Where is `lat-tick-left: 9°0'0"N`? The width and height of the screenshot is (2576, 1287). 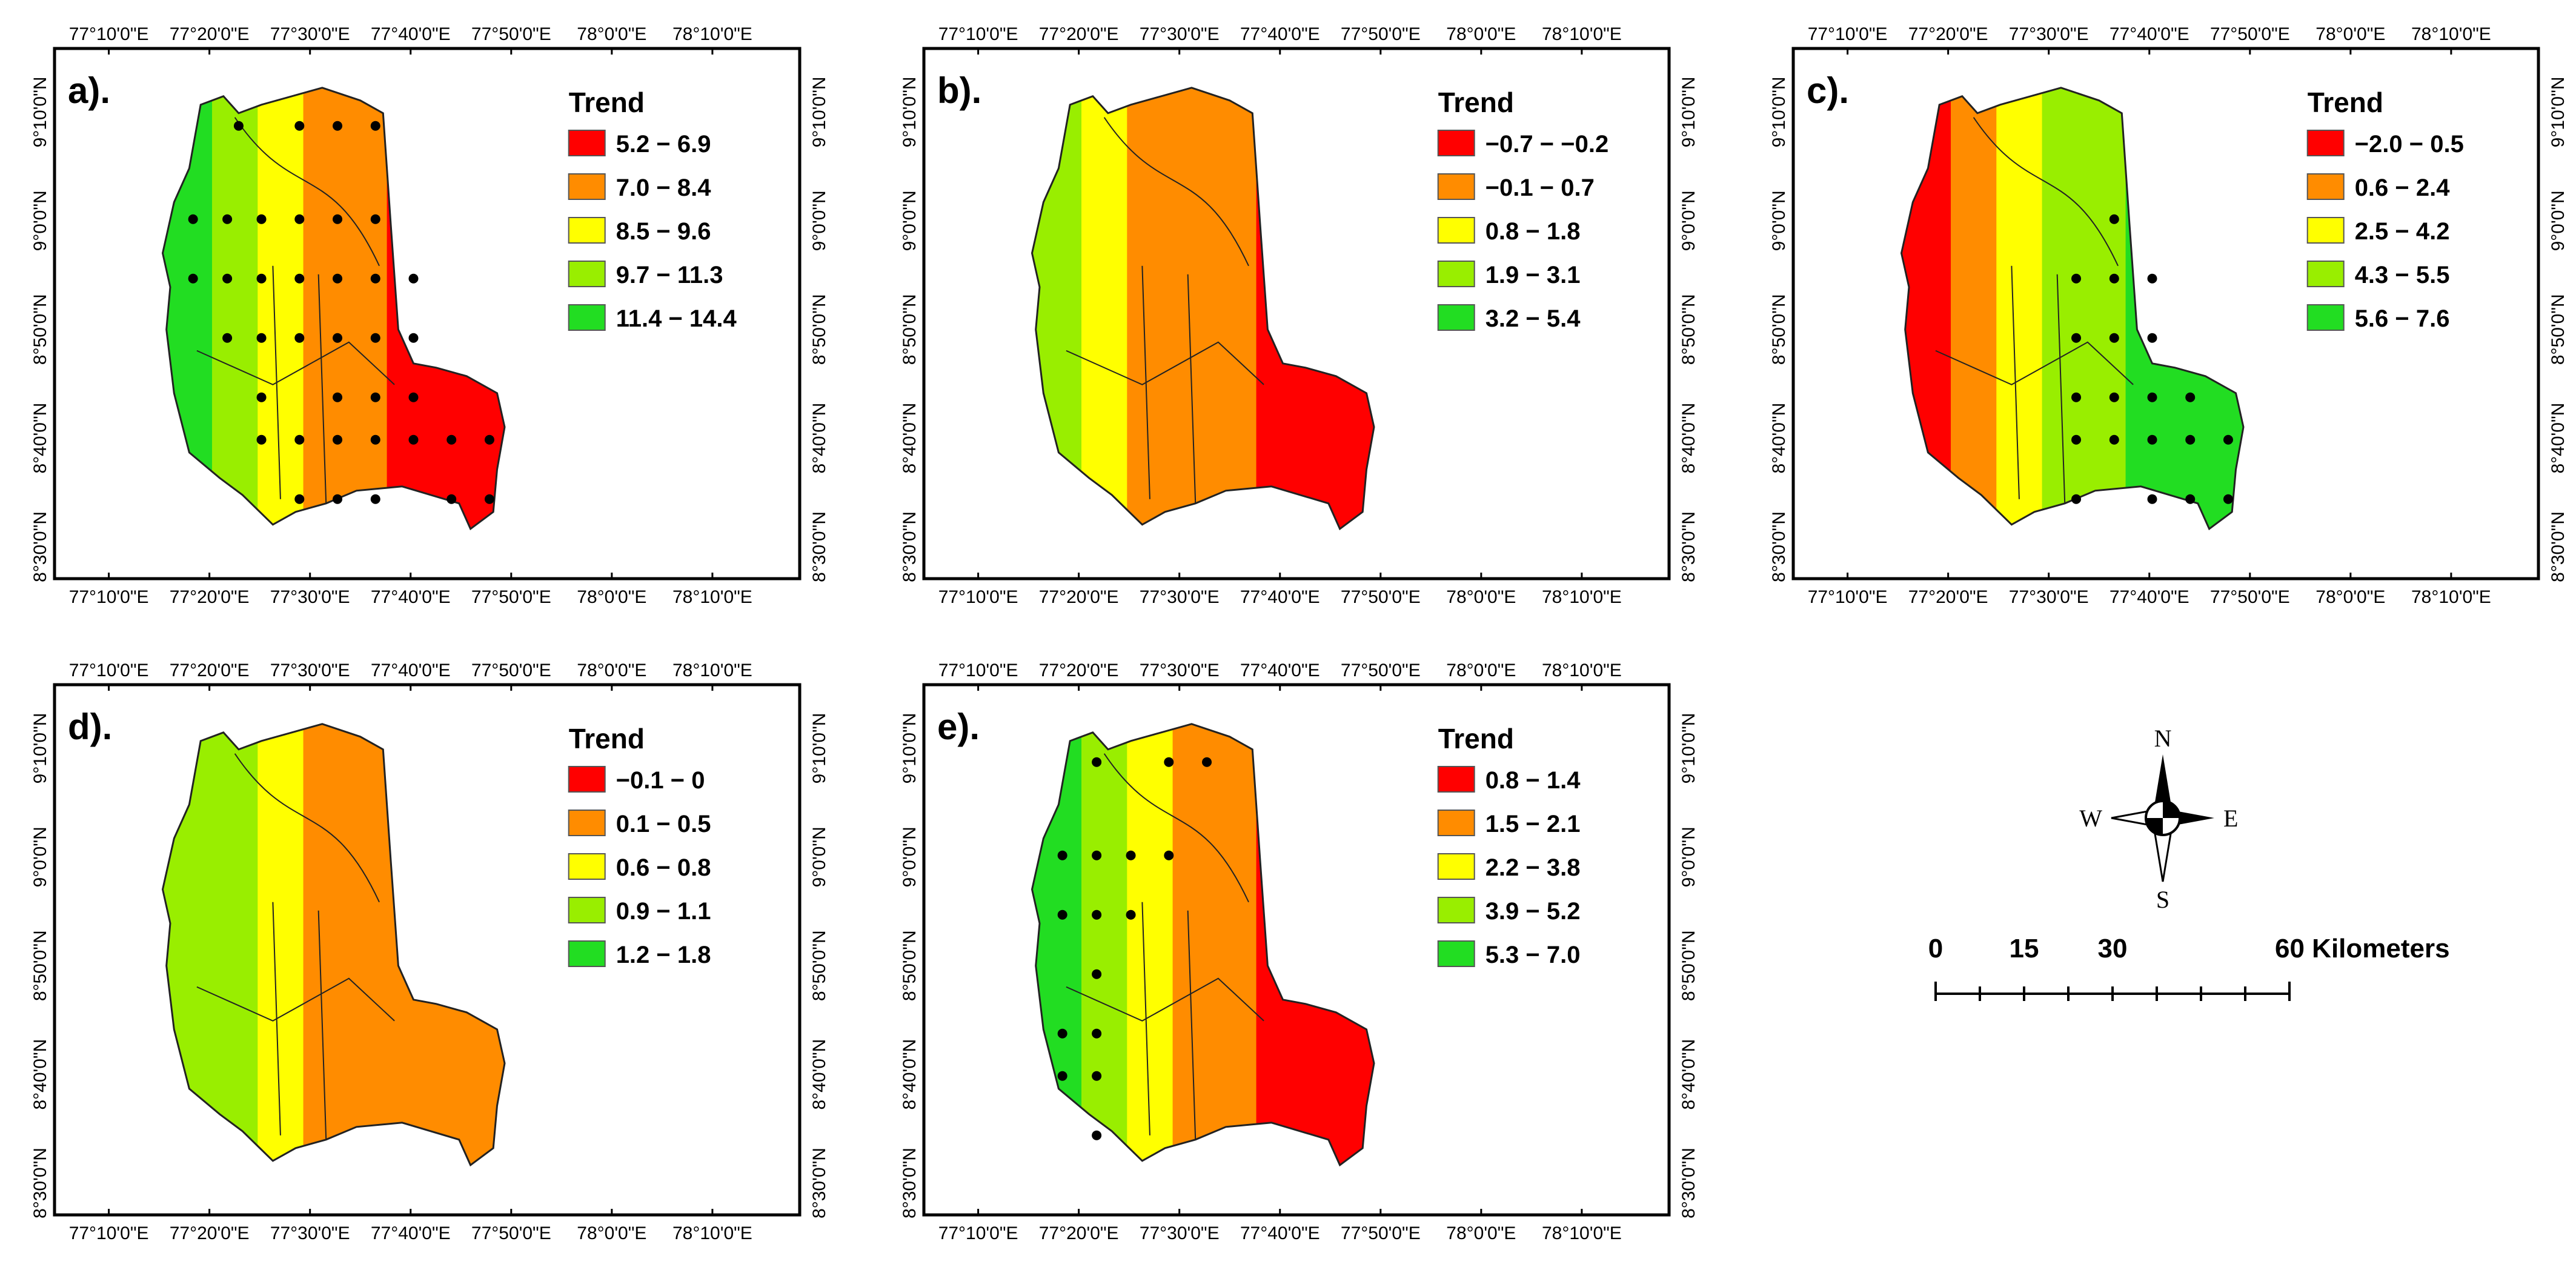
lat-tick-left: 9°0'0"N is located at coordinates (910, 221).